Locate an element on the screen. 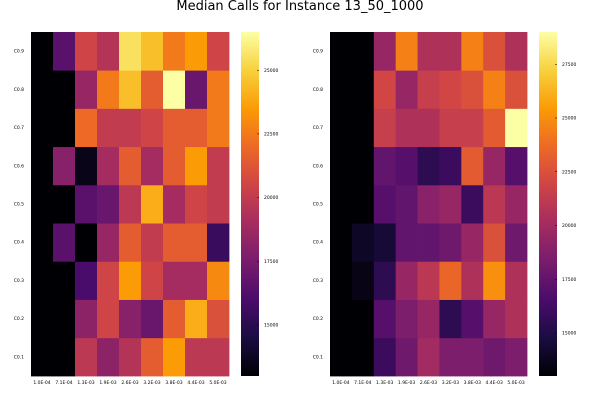  y-tick-label: C0.6 is located at coordinates (318, 166).